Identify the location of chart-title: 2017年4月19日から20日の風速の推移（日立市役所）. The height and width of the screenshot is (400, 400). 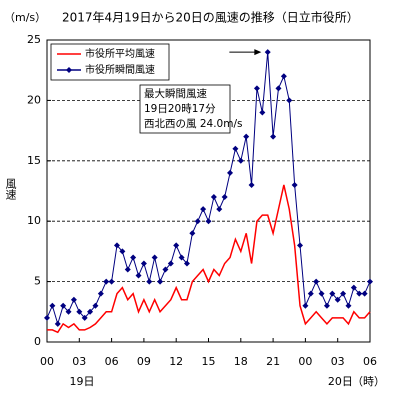
(210, 17).